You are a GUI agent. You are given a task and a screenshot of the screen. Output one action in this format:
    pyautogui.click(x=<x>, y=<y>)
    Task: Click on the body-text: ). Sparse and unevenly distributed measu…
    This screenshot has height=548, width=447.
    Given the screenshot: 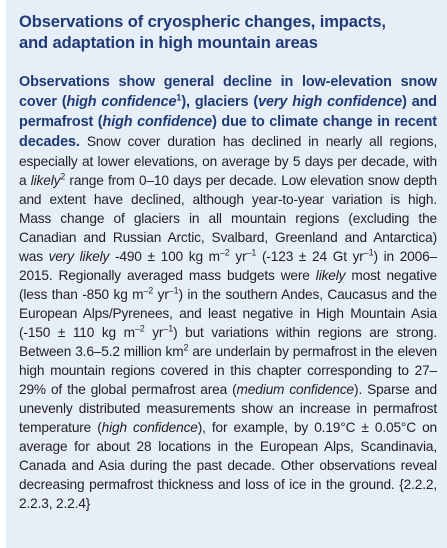 What is the action you would take?
    pyautogui.click(x=228, y=408)
    